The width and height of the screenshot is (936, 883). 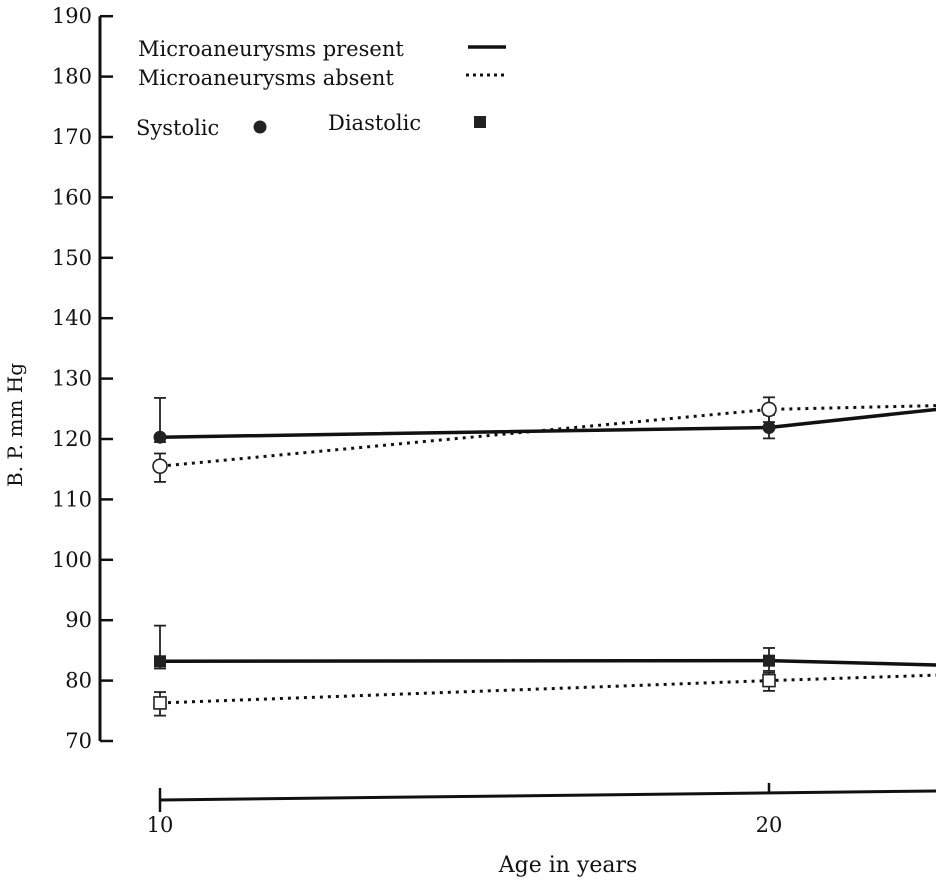 What do you see at coordinates (547, 795) in the screenshot?
I see `x-axis-line` at bounding box center [547, 795].